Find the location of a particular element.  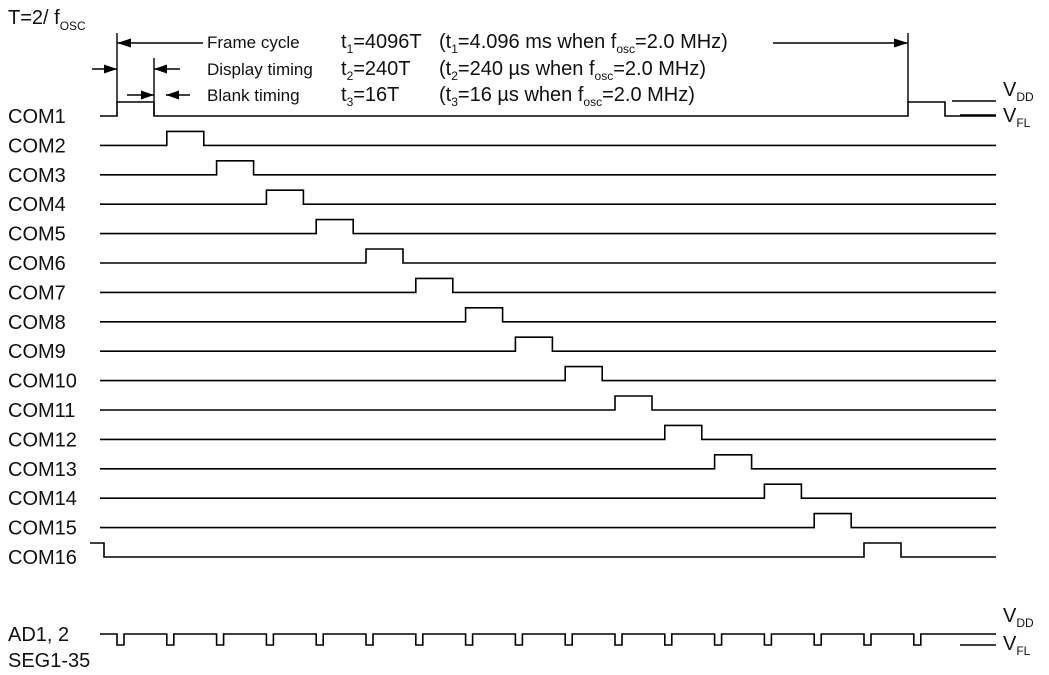

com-label-2: COM2 is located at coordinates (37, 146).